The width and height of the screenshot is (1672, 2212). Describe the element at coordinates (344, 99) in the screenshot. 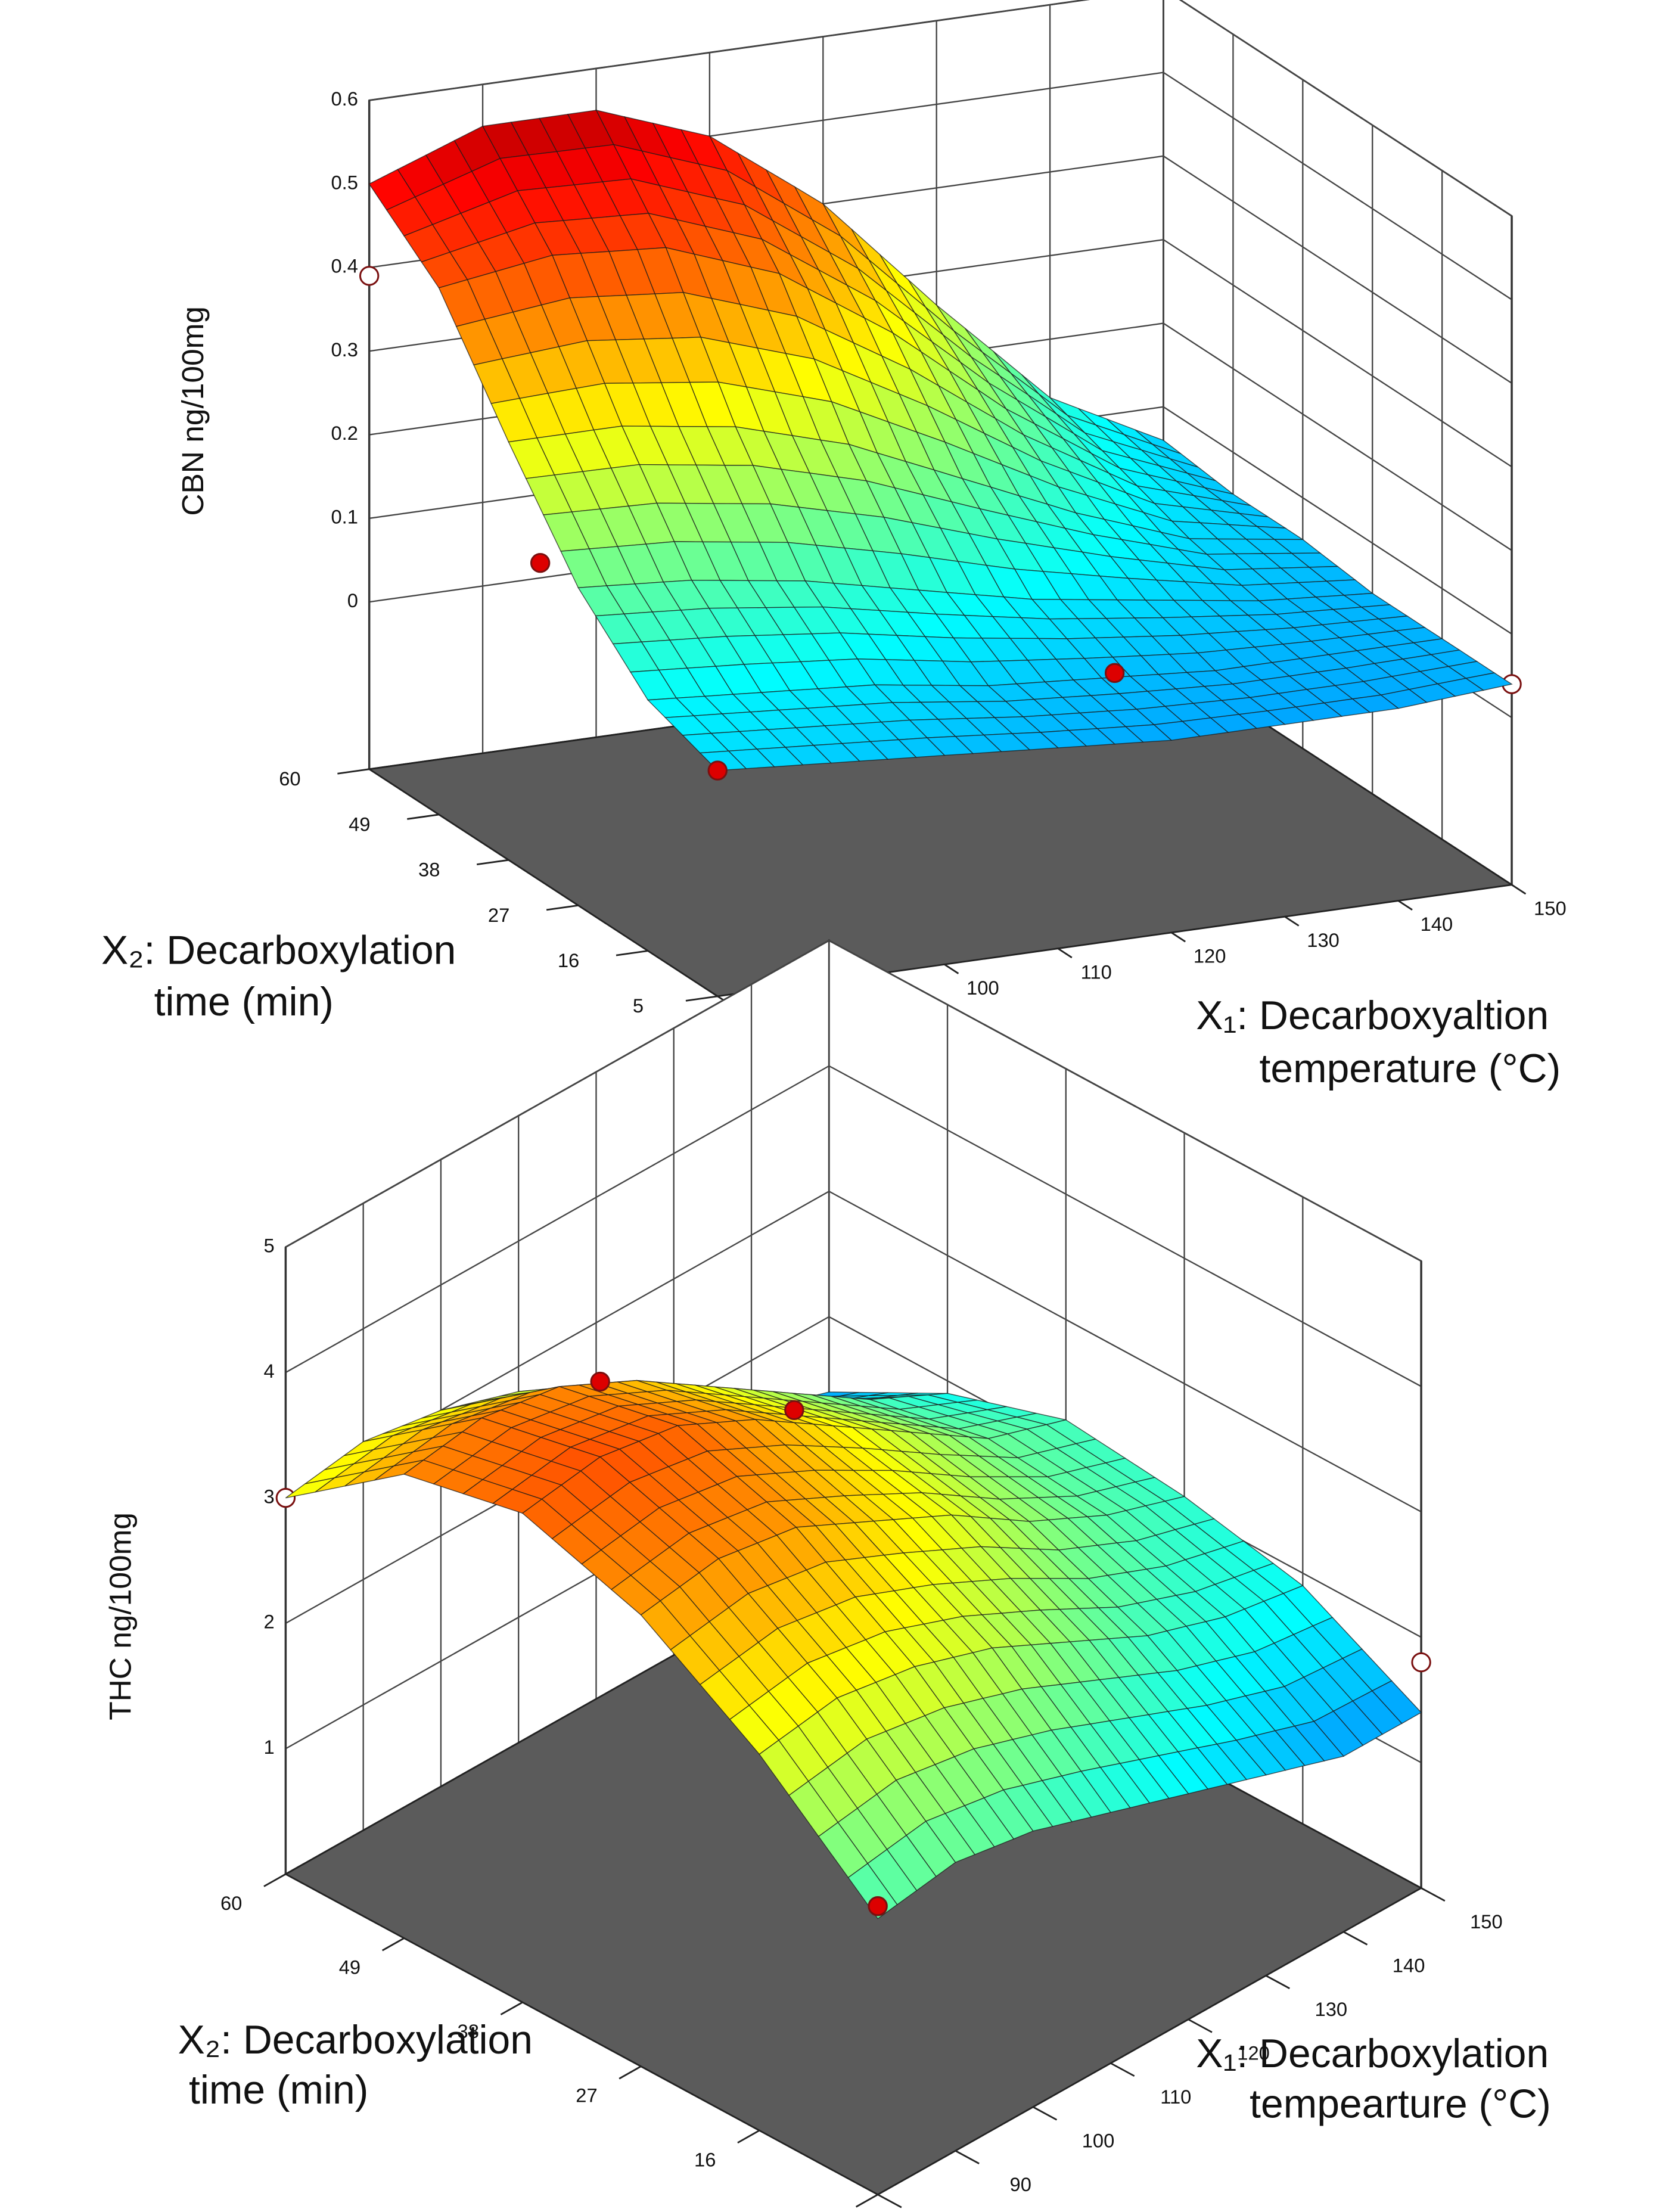

I see `z-tick-label: 0.6` at that location.